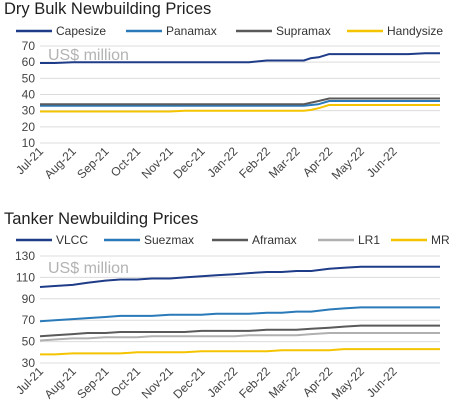 The image size is (458, 418). I want to click on series-line-lr1, so click(239, 337).